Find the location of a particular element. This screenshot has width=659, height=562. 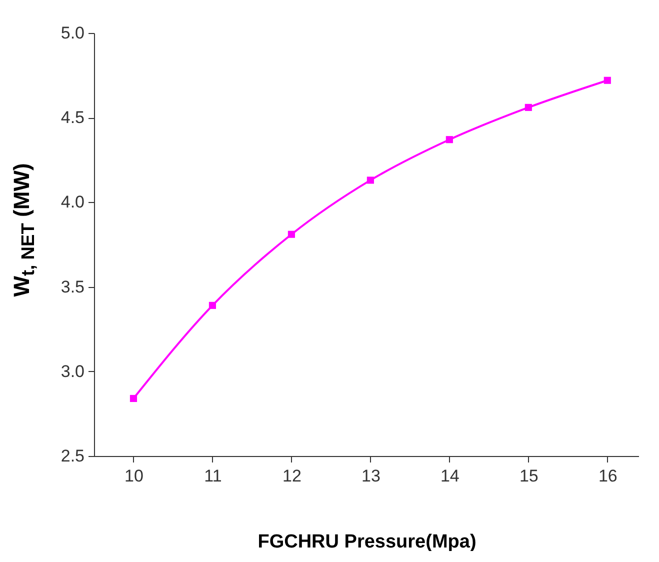

x-tick-label: 15 is located at coordinates (528, 476).